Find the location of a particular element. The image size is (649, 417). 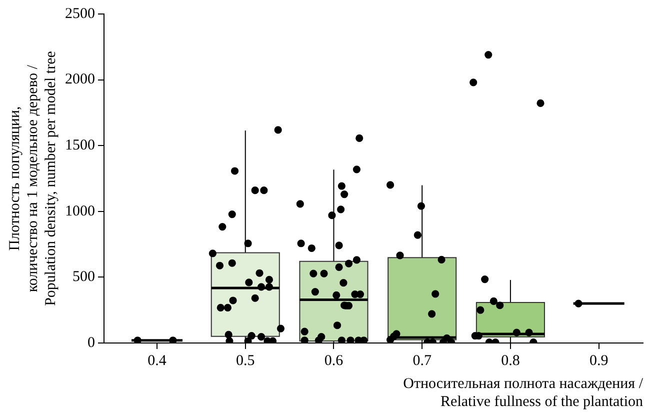

y-axis-title: Плотность популяции, количество на 1 модельное дерево / Population density, number per model tree is located at coordinates (32, 178).